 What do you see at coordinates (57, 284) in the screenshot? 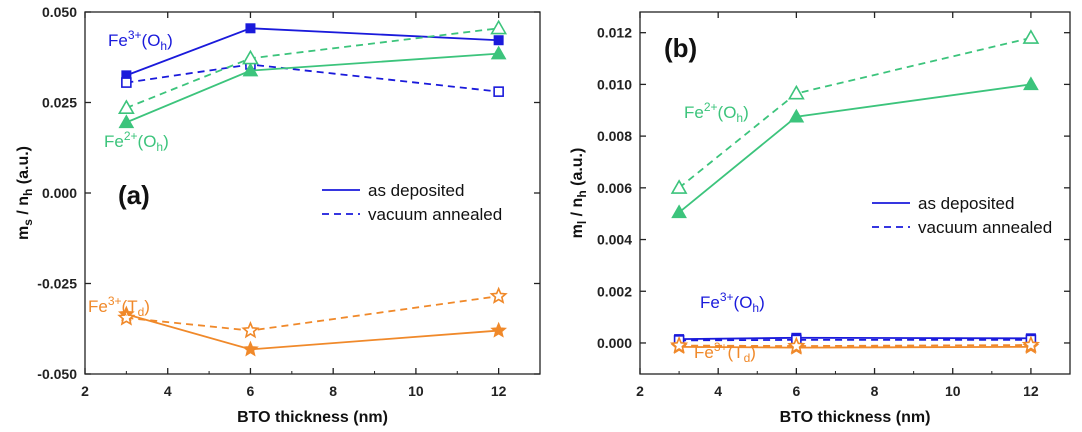
I see `y-tick-label: -0.025` at bounding box center [57, 284].